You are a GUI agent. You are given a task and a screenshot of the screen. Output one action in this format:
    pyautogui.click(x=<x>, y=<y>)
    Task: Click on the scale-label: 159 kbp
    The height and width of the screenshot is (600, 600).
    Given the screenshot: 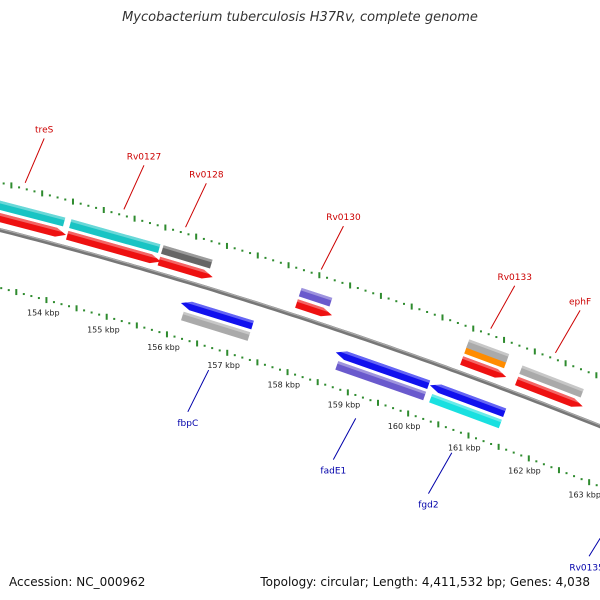 What is the action you would take?
    pyautogui.click(x=344, y=405)
    